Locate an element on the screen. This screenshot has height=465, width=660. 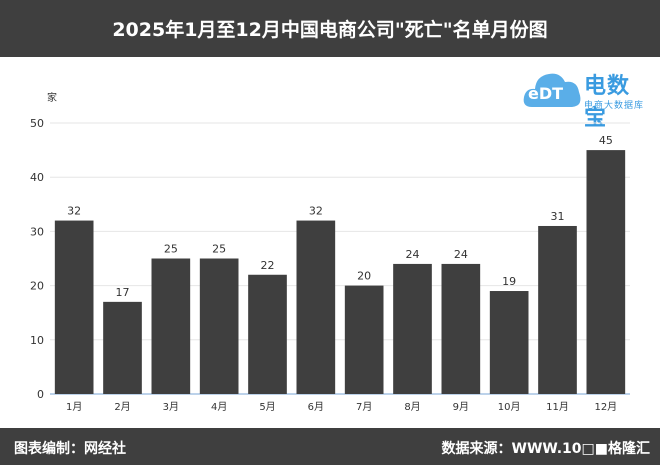
logo-main-text: 电数宝 is located at coordinates (607, 102).